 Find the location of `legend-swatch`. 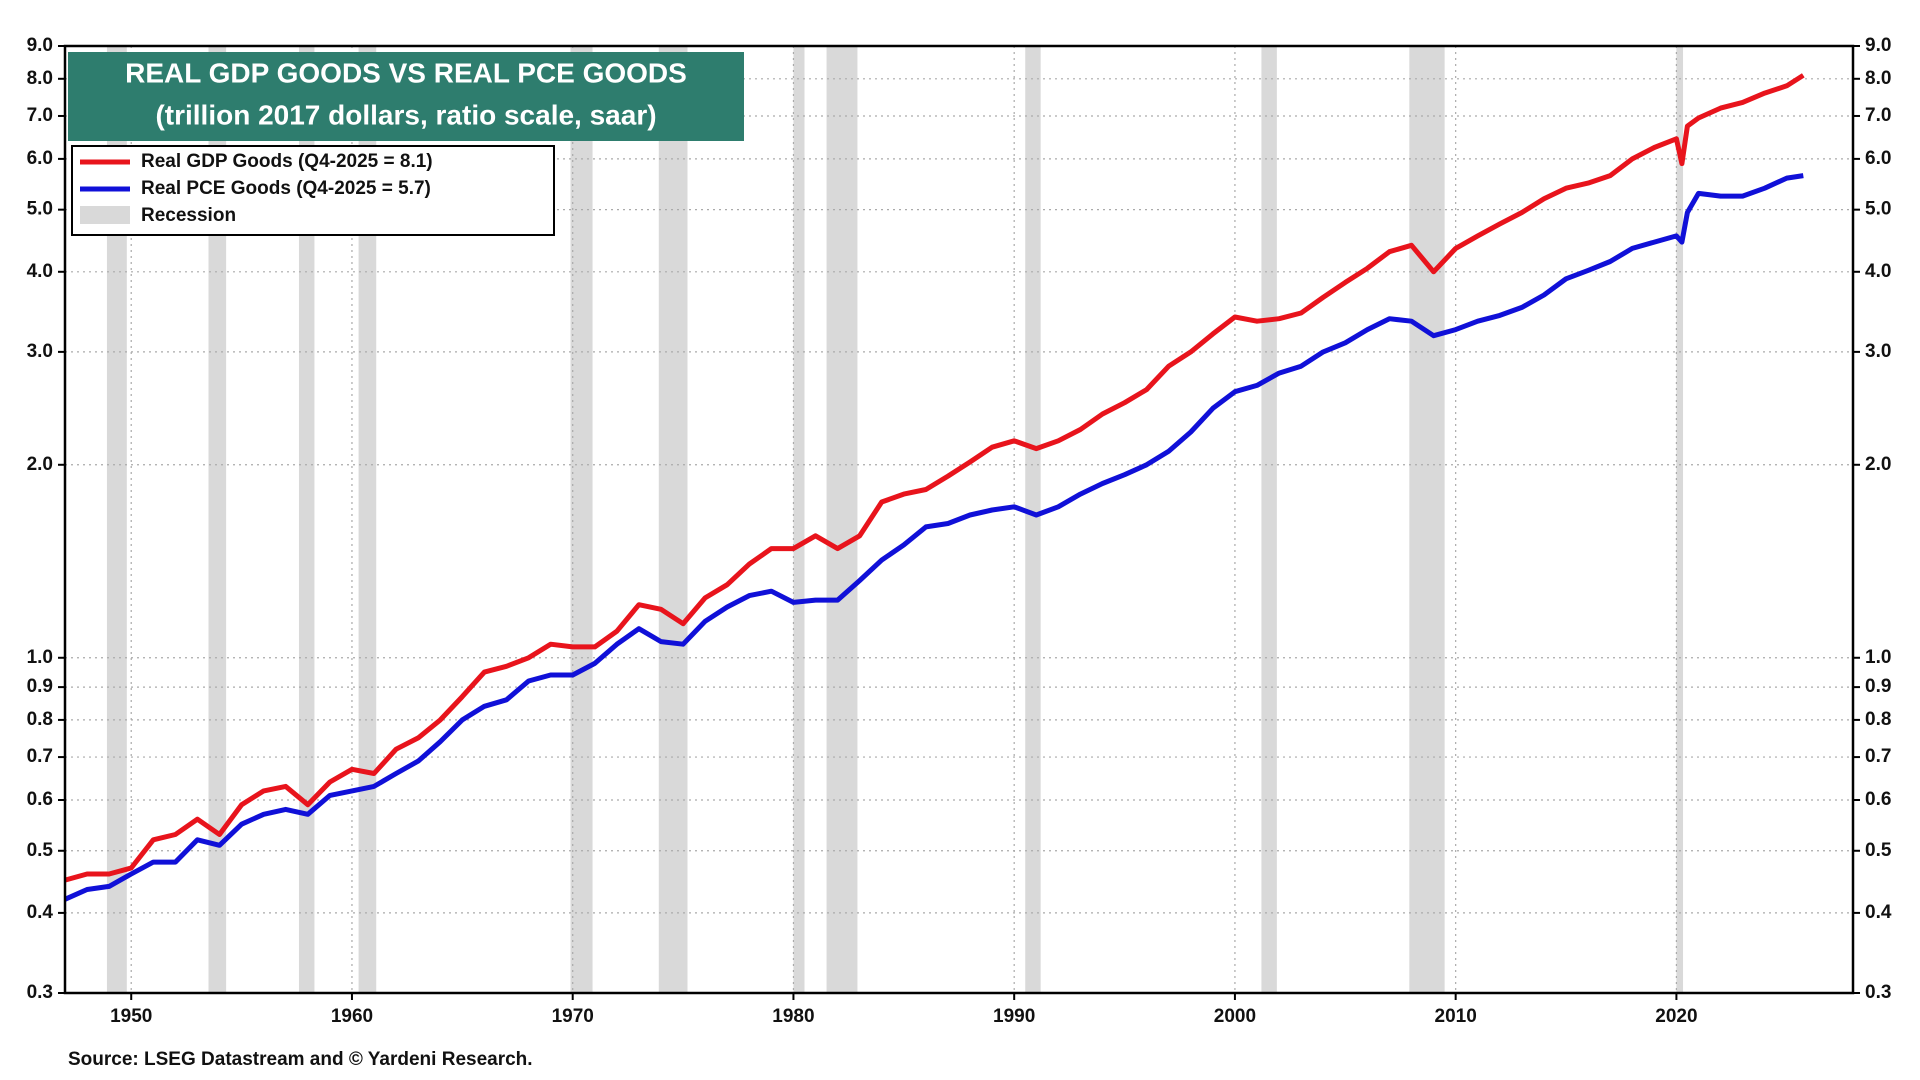

legend-swatch is located at coordinates (105, 215).